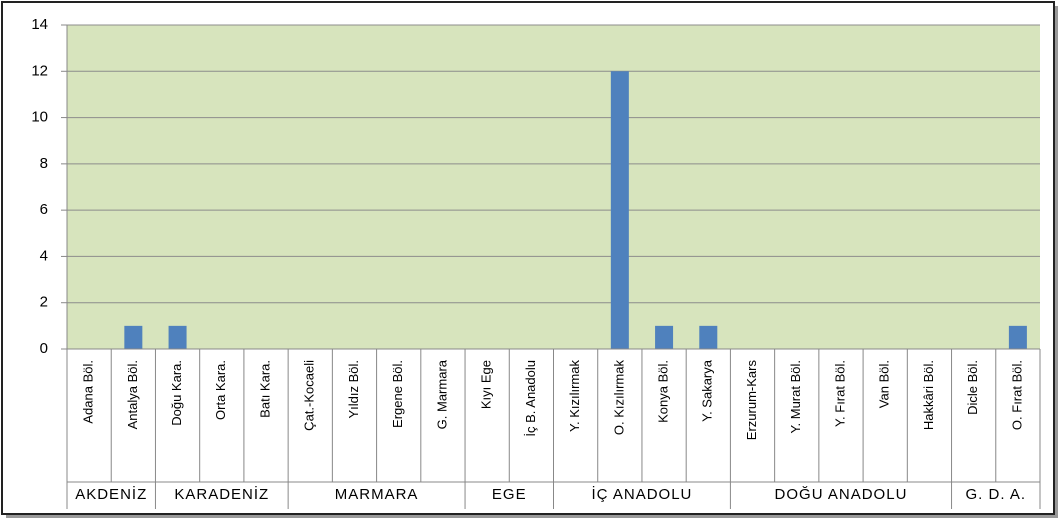 The height and width of the screenshot is (523, 1063). I want to click on y-tick-label: 12, so click(39, 70).